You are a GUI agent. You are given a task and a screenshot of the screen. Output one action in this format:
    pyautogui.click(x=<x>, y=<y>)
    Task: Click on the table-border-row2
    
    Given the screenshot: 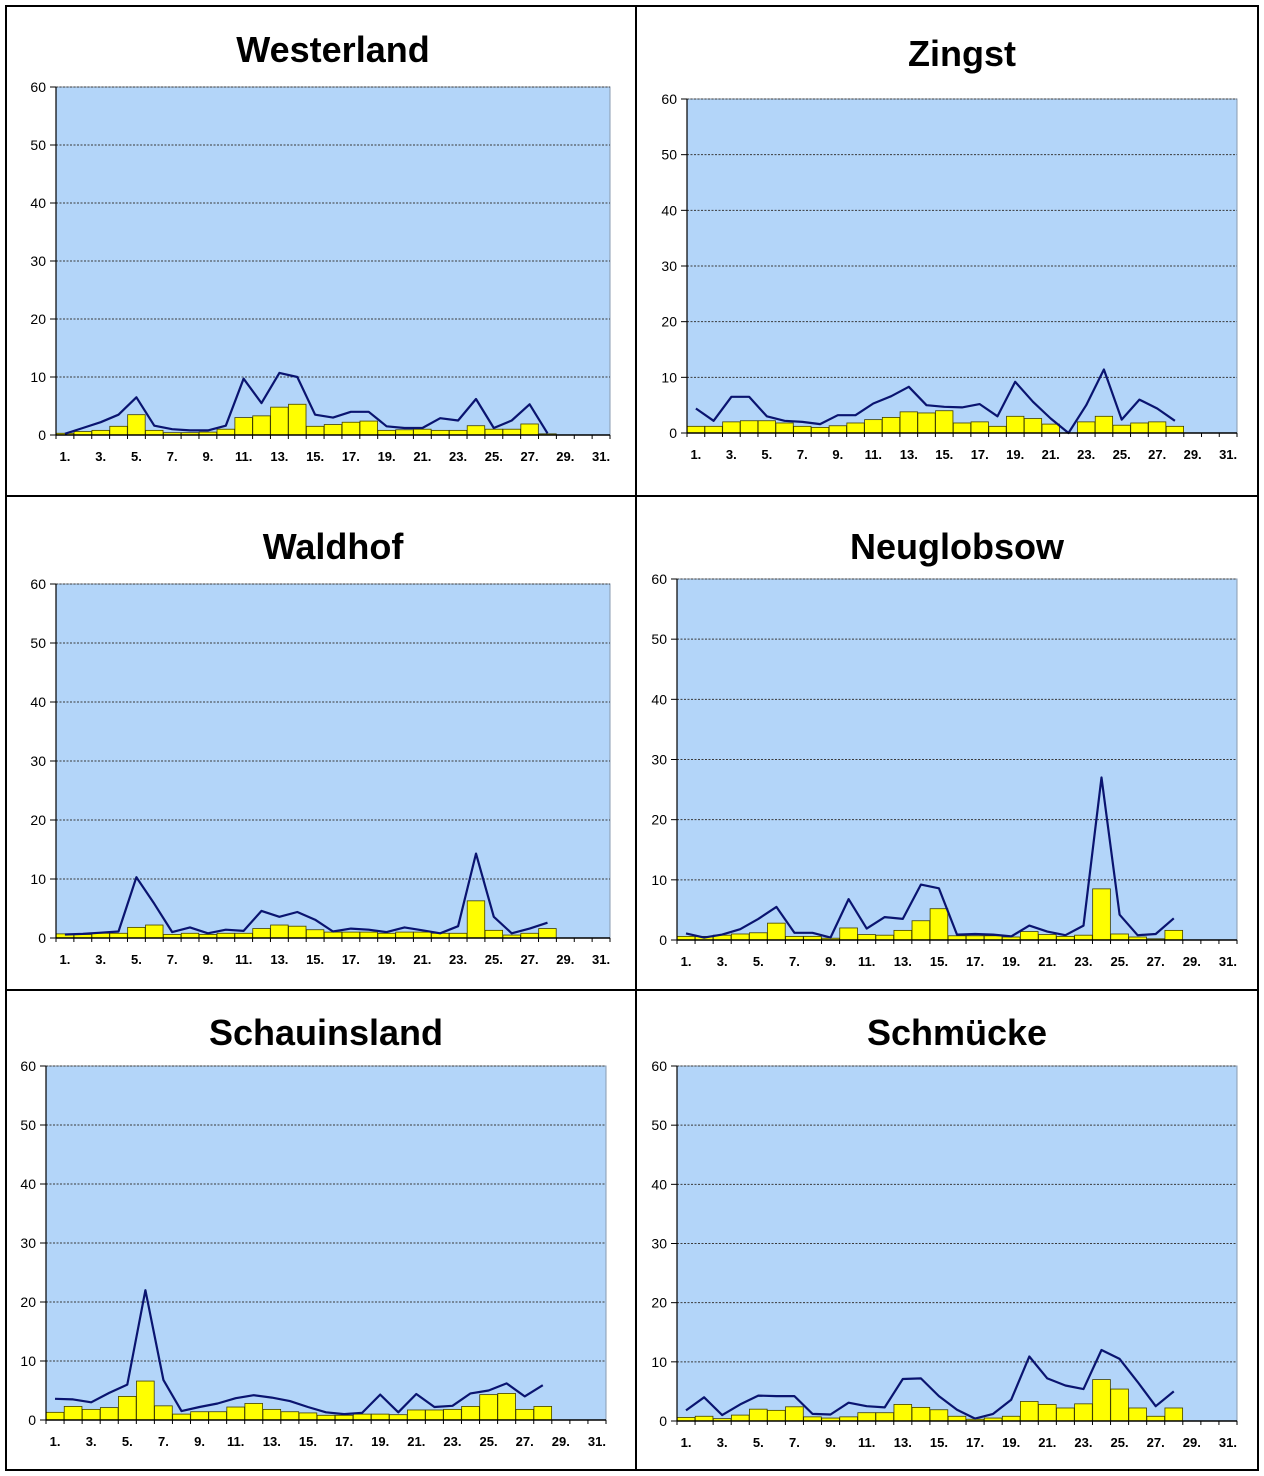 What is the action you would take?
    pyautogui.click(x=632, y=990)
    